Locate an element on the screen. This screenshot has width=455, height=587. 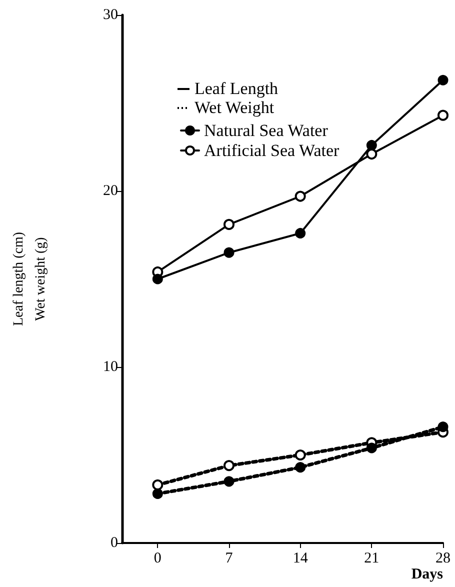
x-tick-label: 0 is located at coordinates (158, 558).